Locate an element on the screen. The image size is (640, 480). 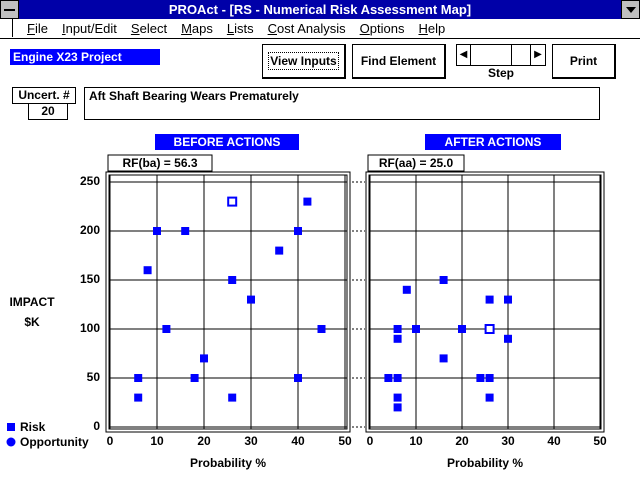
legend-opportunity-marker is located at coordinates (11, 442).